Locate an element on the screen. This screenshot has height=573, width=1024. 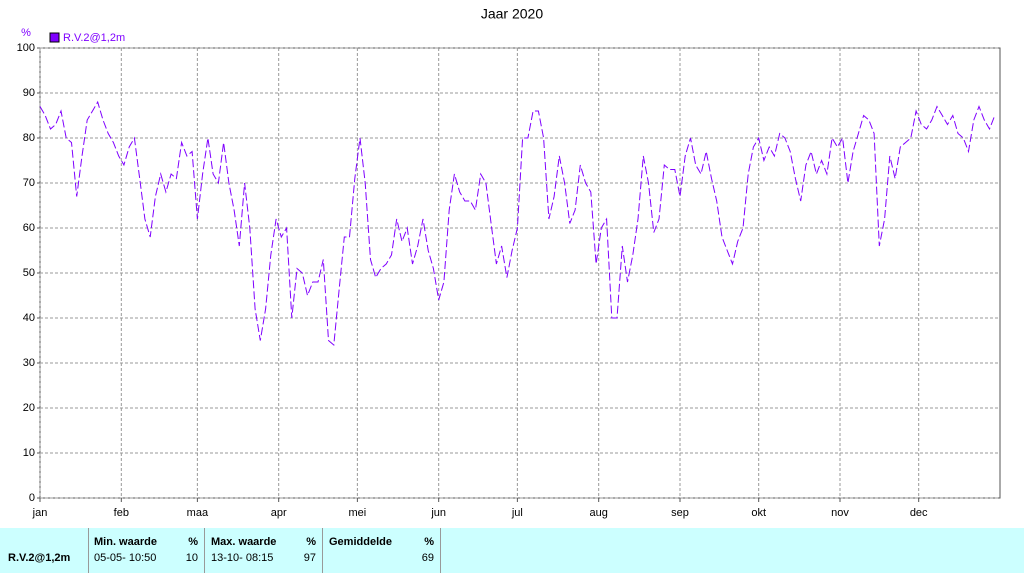
x-tick-label: okt is located at coordinates (758, 513).